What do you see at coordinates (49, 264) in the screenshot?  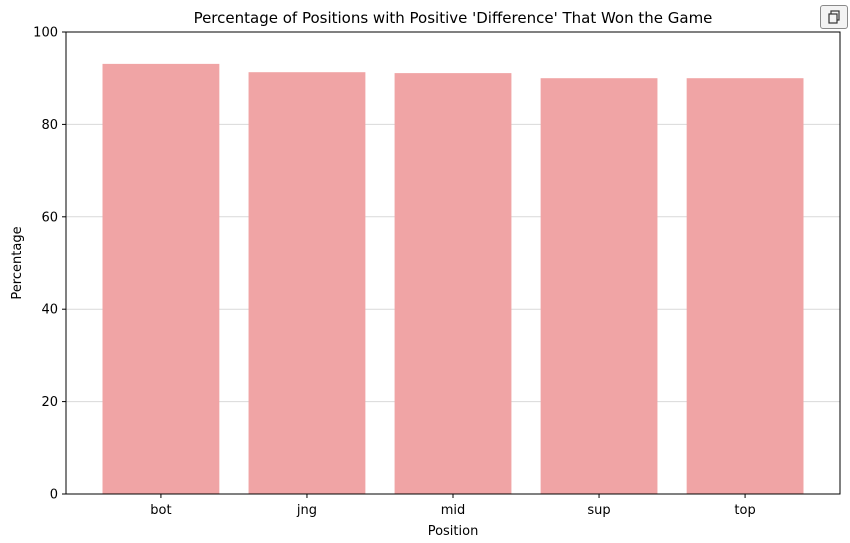 I see `y-axis-ticks: 0 20 40 60 80 100` at bounding box center [49, 264].